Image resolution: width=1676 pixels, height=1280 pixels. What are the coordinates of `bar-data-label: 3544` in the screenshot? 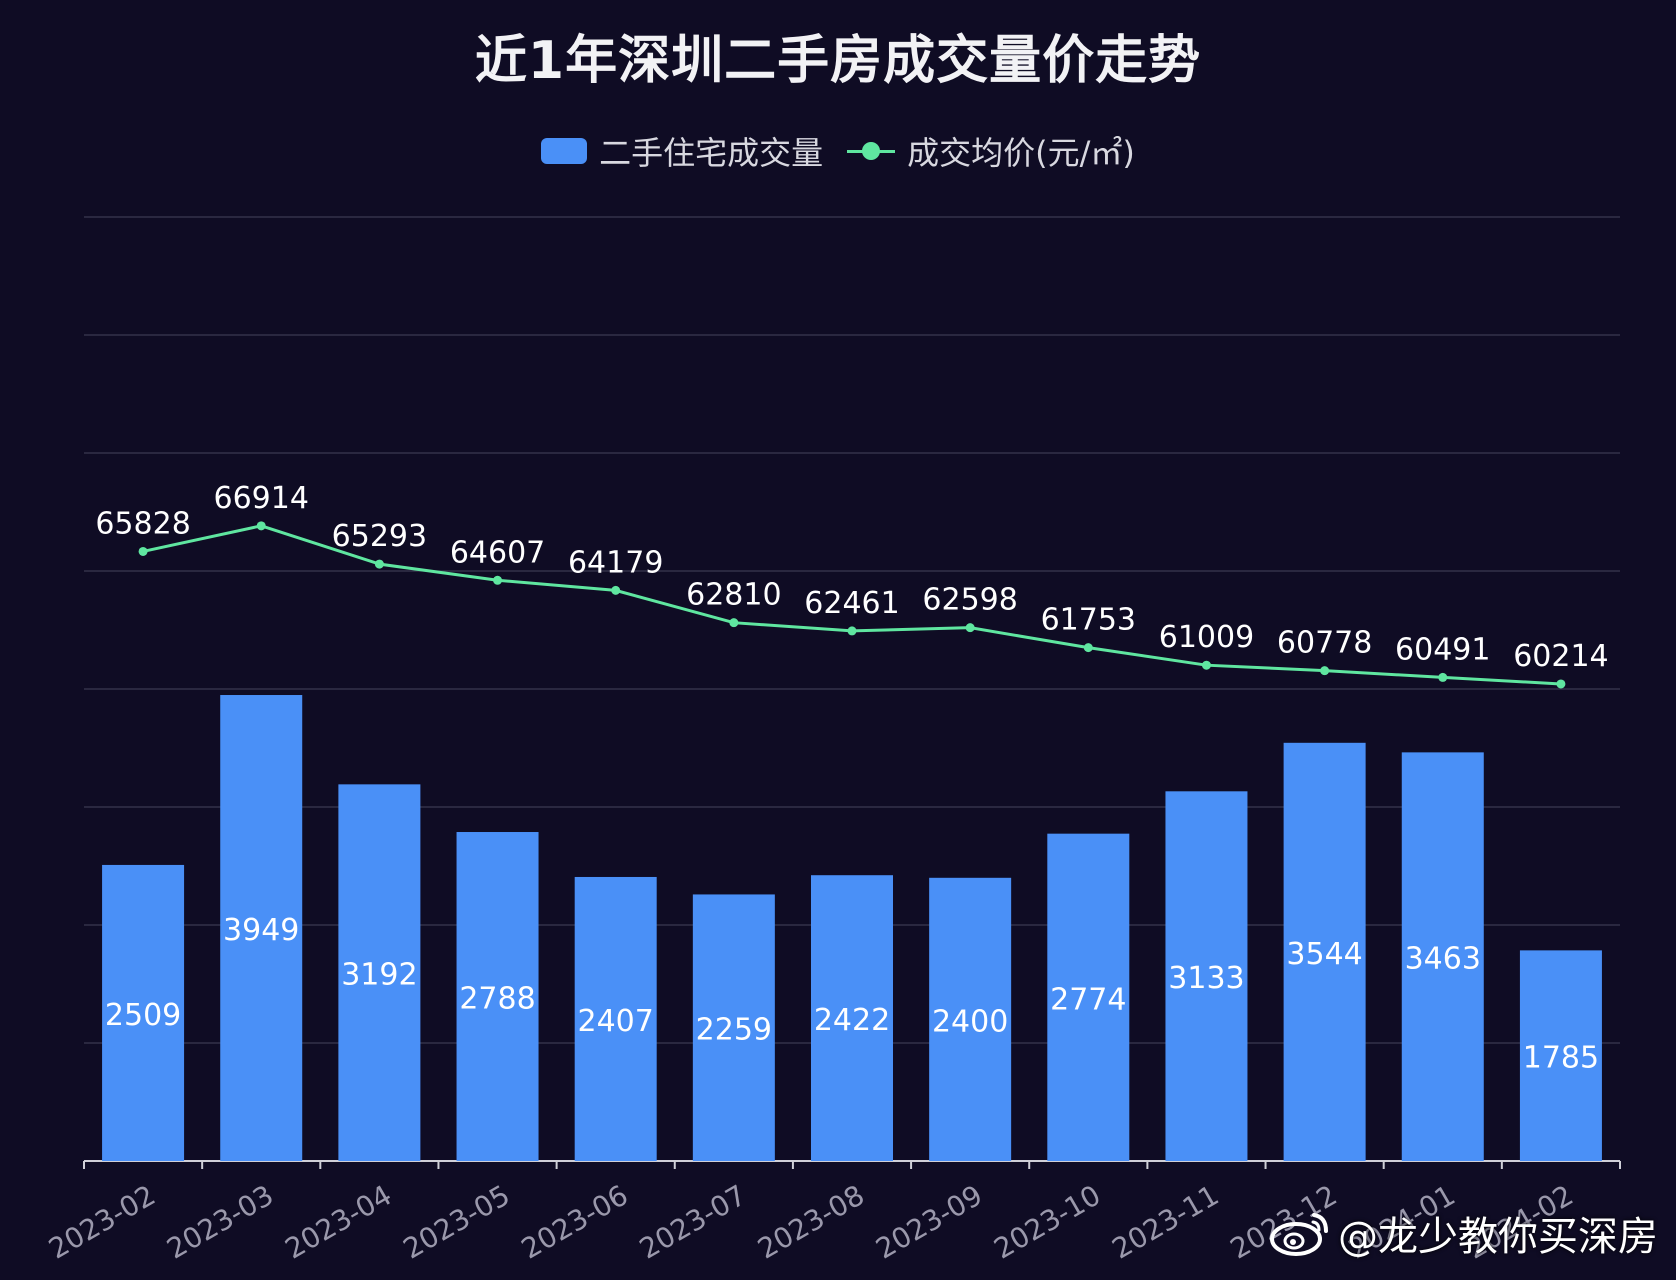 It's located at (1324, 954).